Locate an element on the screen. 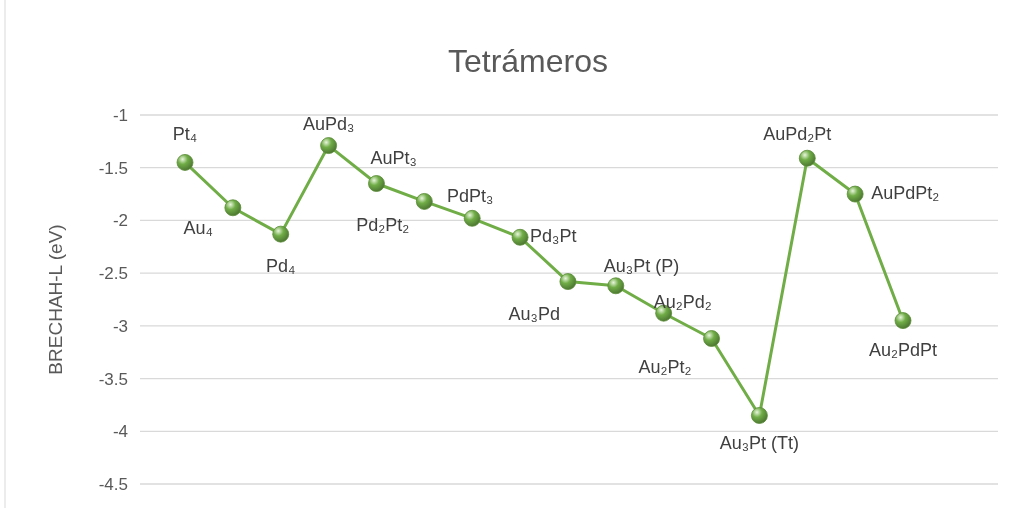 This screenshot has height=508, width=1016. y-axis-title: BRECHAH-L (eV) is located at coordinates (55, 299).